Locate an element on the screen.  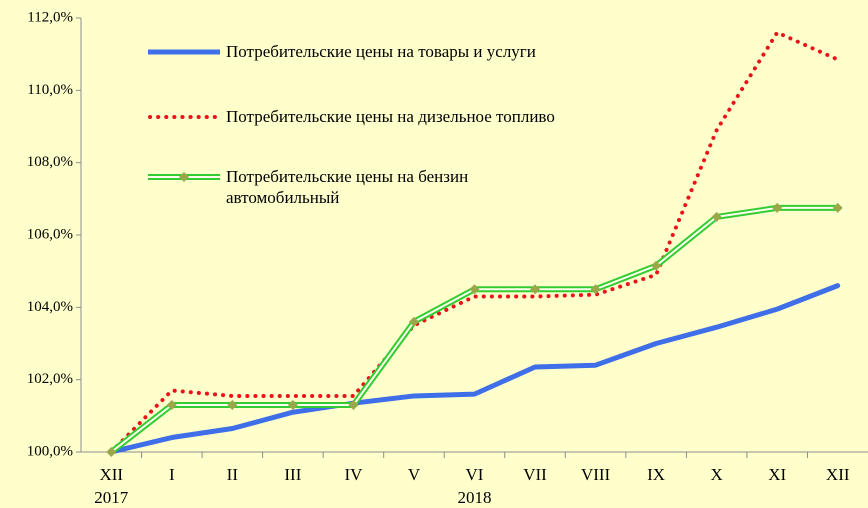
legend-label: Потребительские цены на товары и услуги is located at coordinates (381, 51).